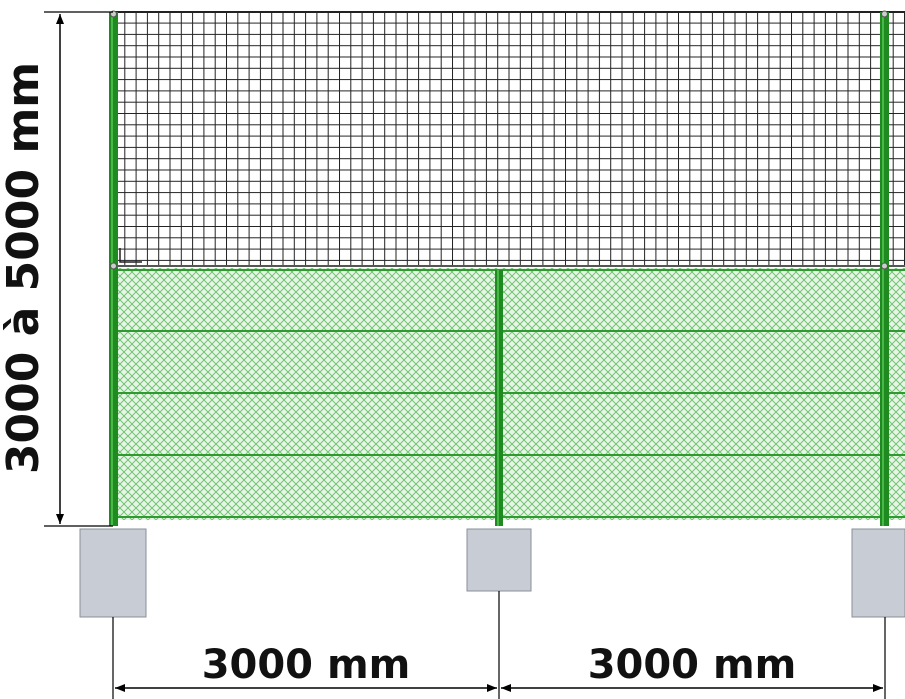 The image size is (905, 699). I want to click on concrete-footing-middle, so click(499, 560).